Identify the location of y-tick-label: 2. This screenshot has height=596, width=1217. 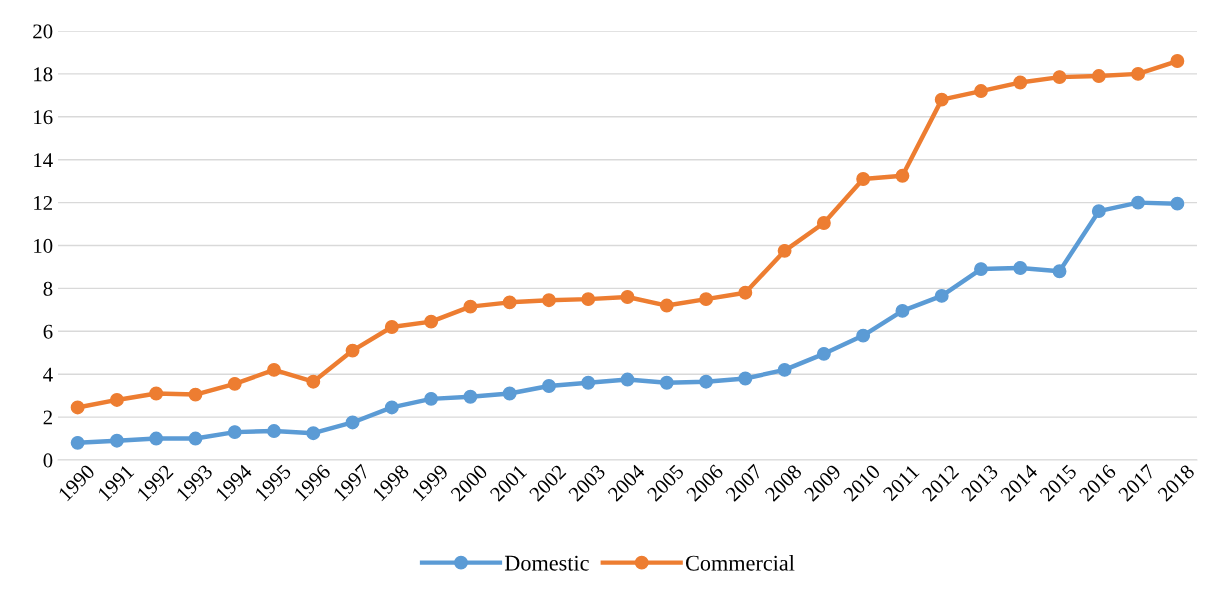
(47, 417).